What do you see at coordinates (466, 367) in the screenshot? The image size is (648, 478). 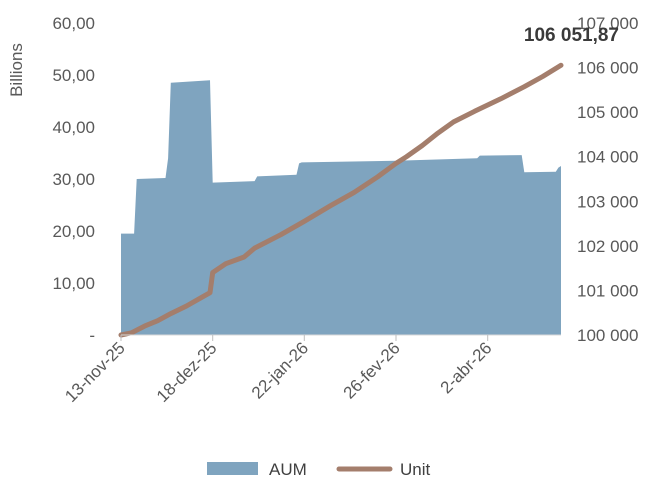 I see `x-tick-label: 2-abr-26` at bounding box center [466, 367].